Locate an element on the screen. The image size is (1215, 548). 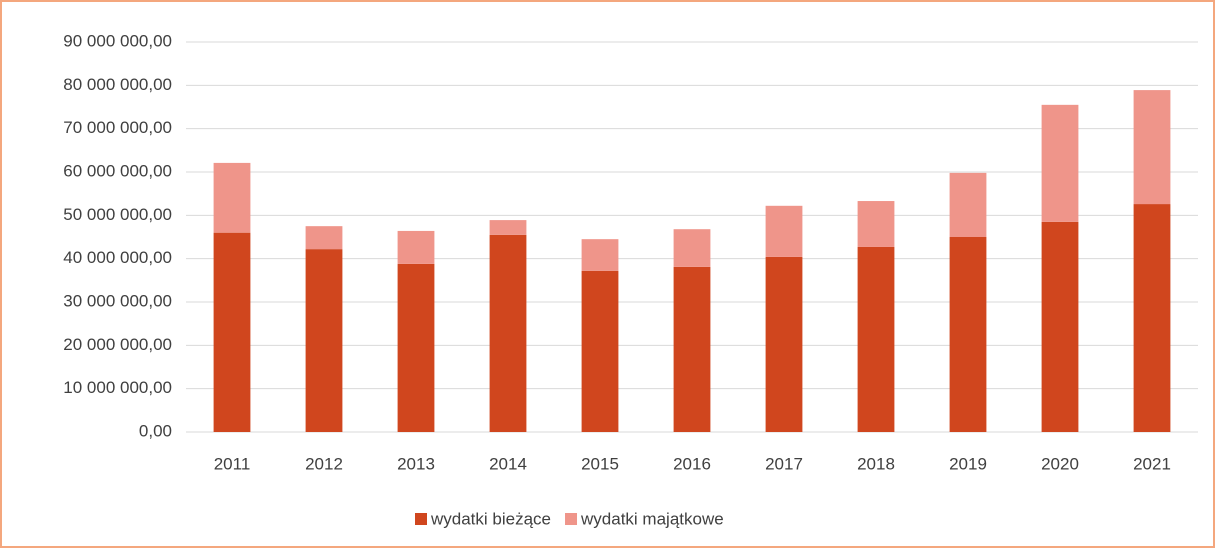
y-tick-label: 20 000 000,00 is located at coordinates (117, 344).